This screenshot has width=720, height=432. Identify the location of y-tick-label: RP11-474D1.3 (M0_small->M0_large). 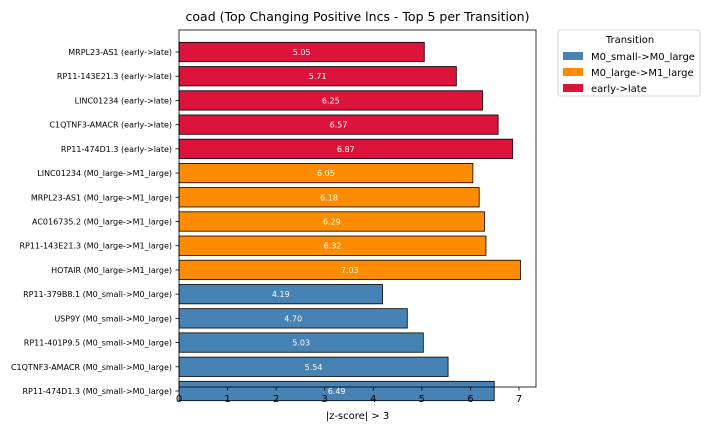
(97, 391).